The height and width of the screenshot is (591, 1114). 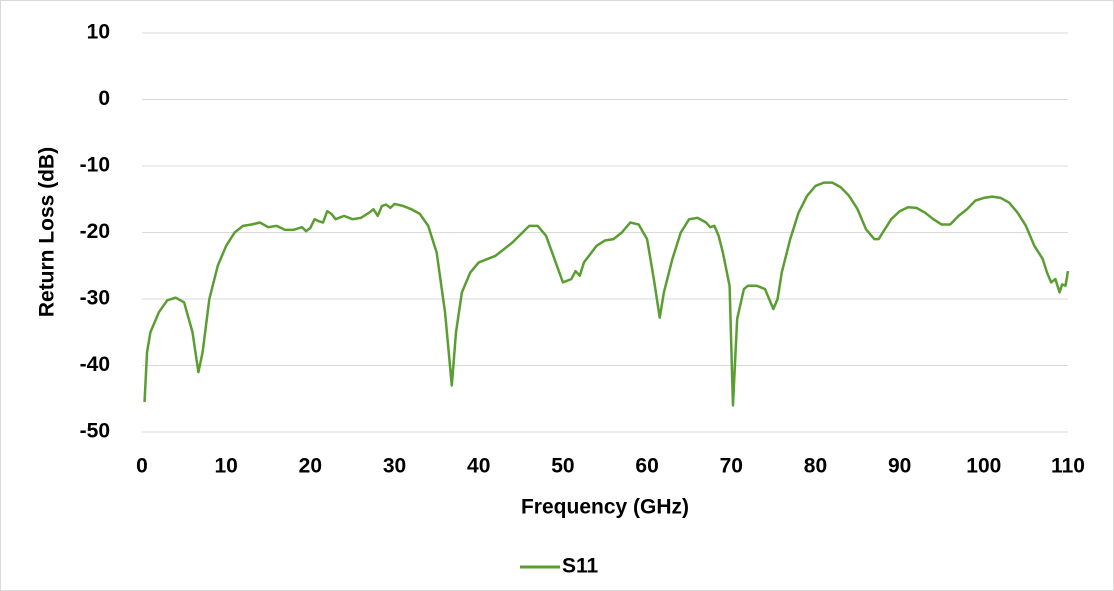 What do you see at coordinates (142, 466) in the screenshot?
I see `x-tick-label: 0` at bounding box center [142, 466].